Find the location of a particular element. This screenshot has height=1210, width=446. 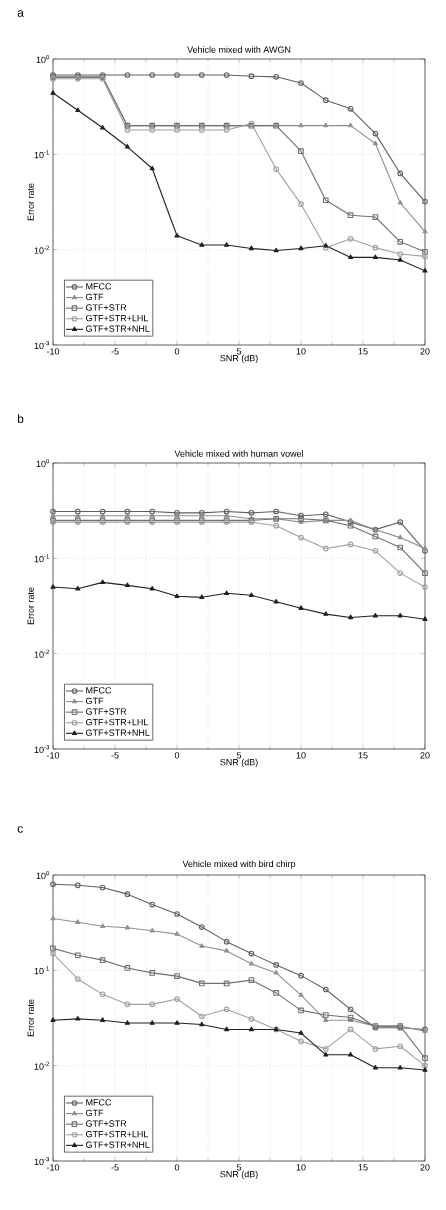

text: a is located at coordinates (20, 13).